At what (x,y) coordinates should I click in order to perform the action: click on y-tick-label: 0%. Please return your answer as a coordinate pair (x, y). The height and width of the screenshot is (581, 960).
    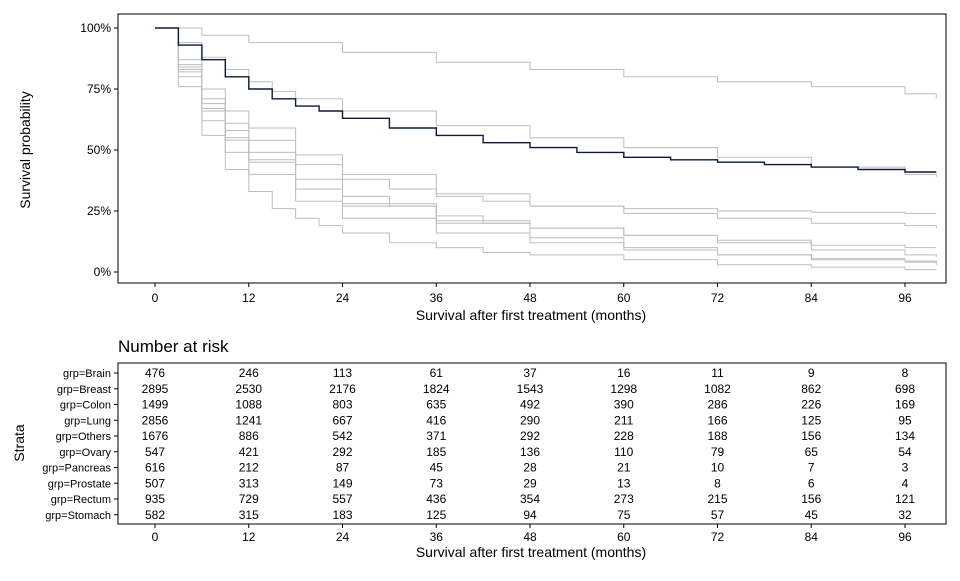
    Looking at the image, I should click on (103, 272).